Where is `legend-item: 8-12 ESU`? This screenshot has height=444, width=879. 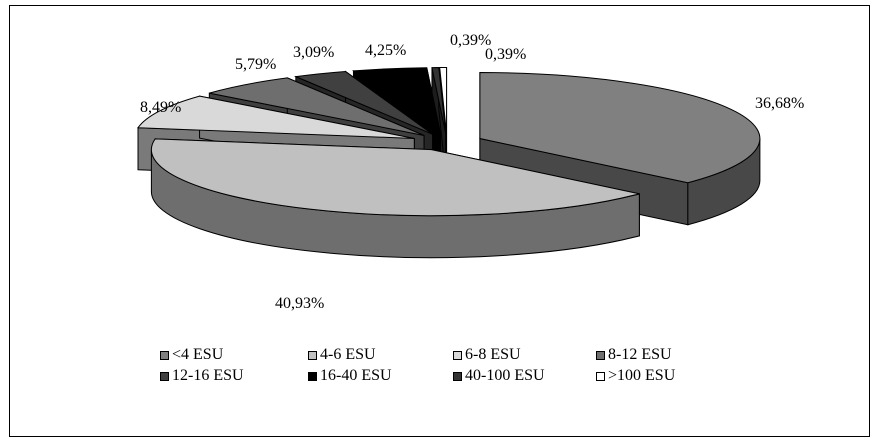
legend-item: 8-12 ESU is located at coordinates (666, 355).